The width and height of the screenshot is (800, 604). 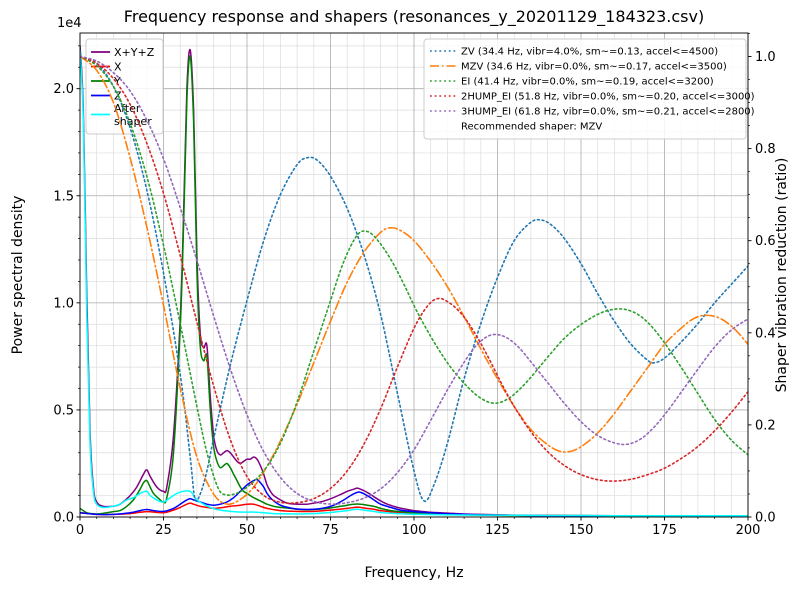 What do you see at coordinates (163, 530) in the screenshot?
I see `x-tick-label: 25` at bounding box center [163, 530].